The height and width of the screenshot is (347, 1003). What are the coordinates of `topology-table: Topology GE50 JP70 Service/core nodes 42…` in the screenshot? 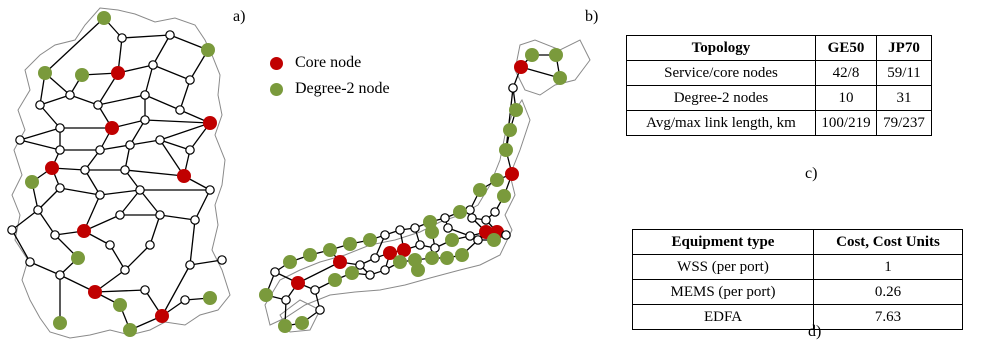 It's located at (779, 85).